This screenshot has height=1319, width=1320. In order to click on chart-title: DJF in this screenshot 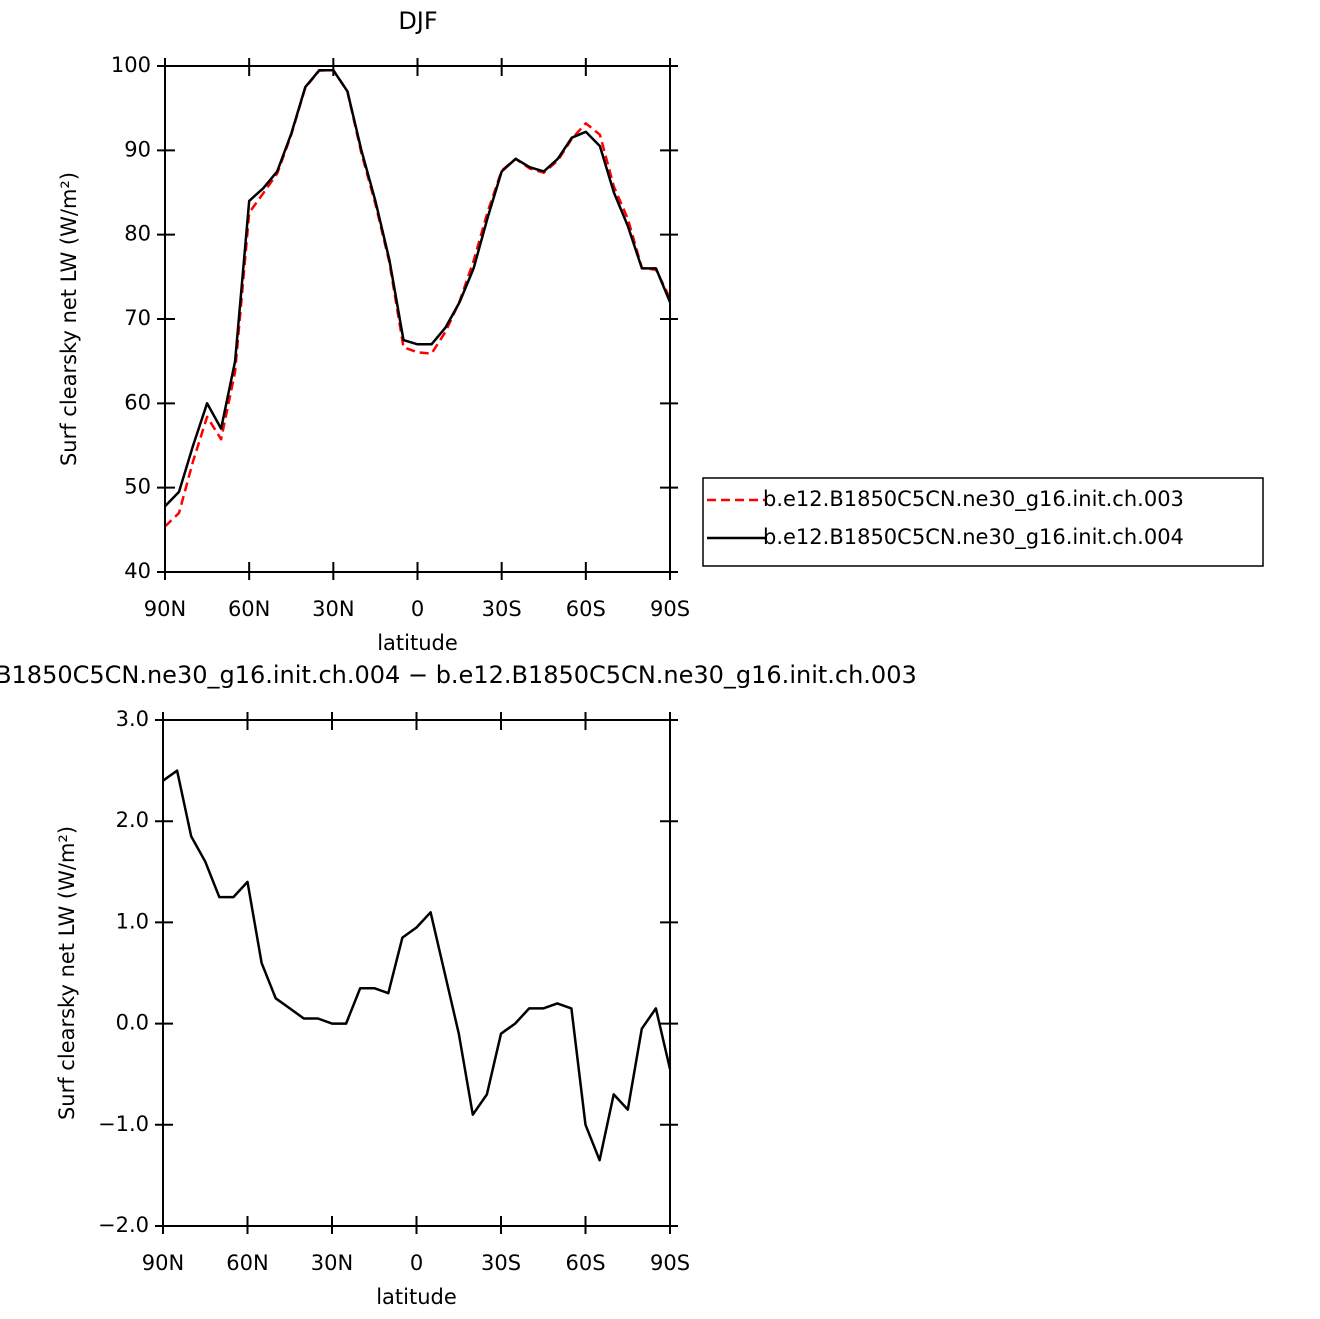, I will do `click(417, 21)`.